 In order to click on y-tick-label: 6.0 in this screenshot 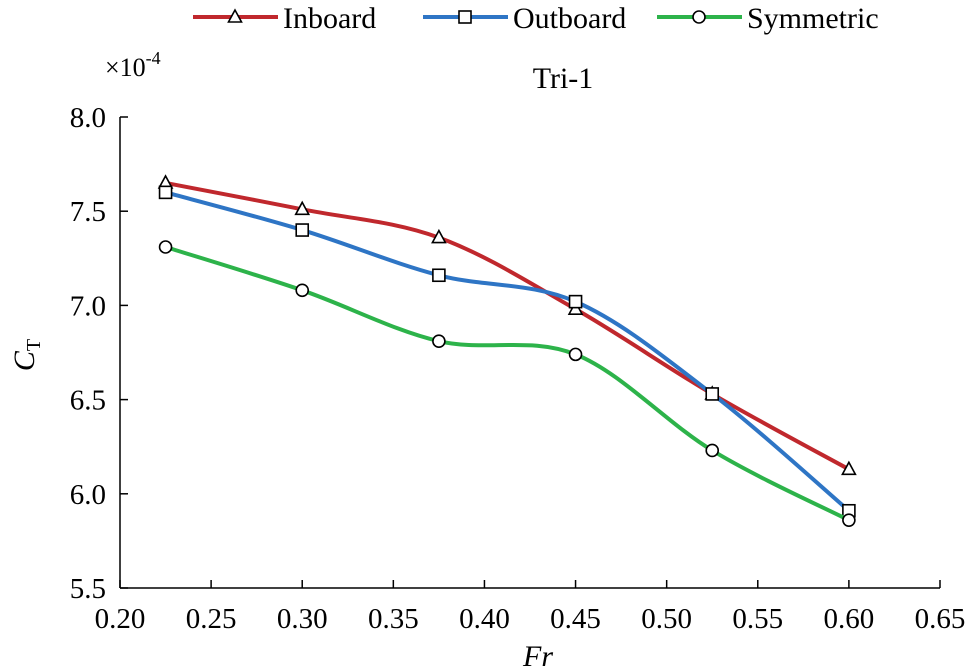, I will do `click(88, 495)`.